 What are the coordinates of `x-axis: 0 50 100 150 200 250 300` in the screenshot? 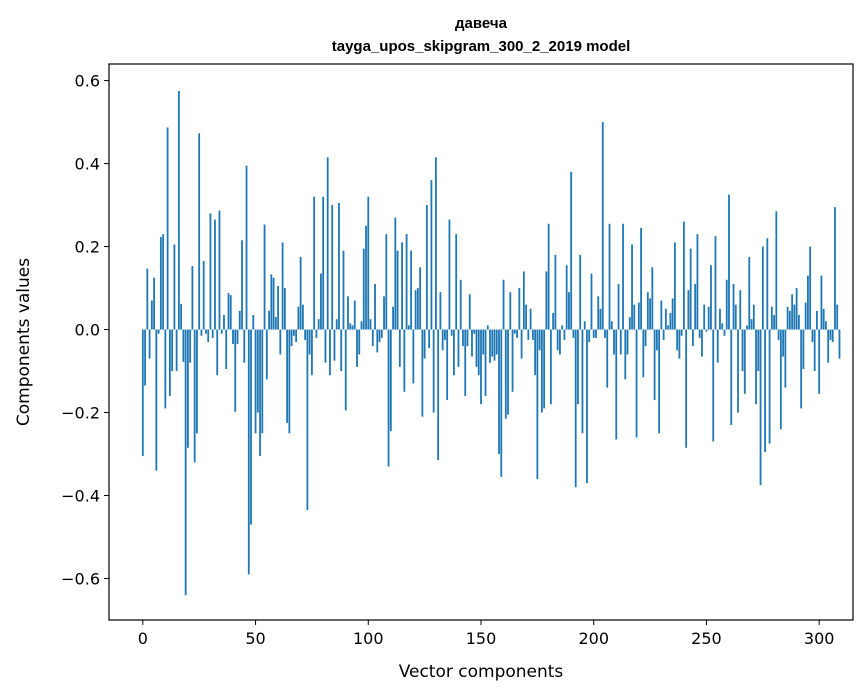 It's located at (486, 634).